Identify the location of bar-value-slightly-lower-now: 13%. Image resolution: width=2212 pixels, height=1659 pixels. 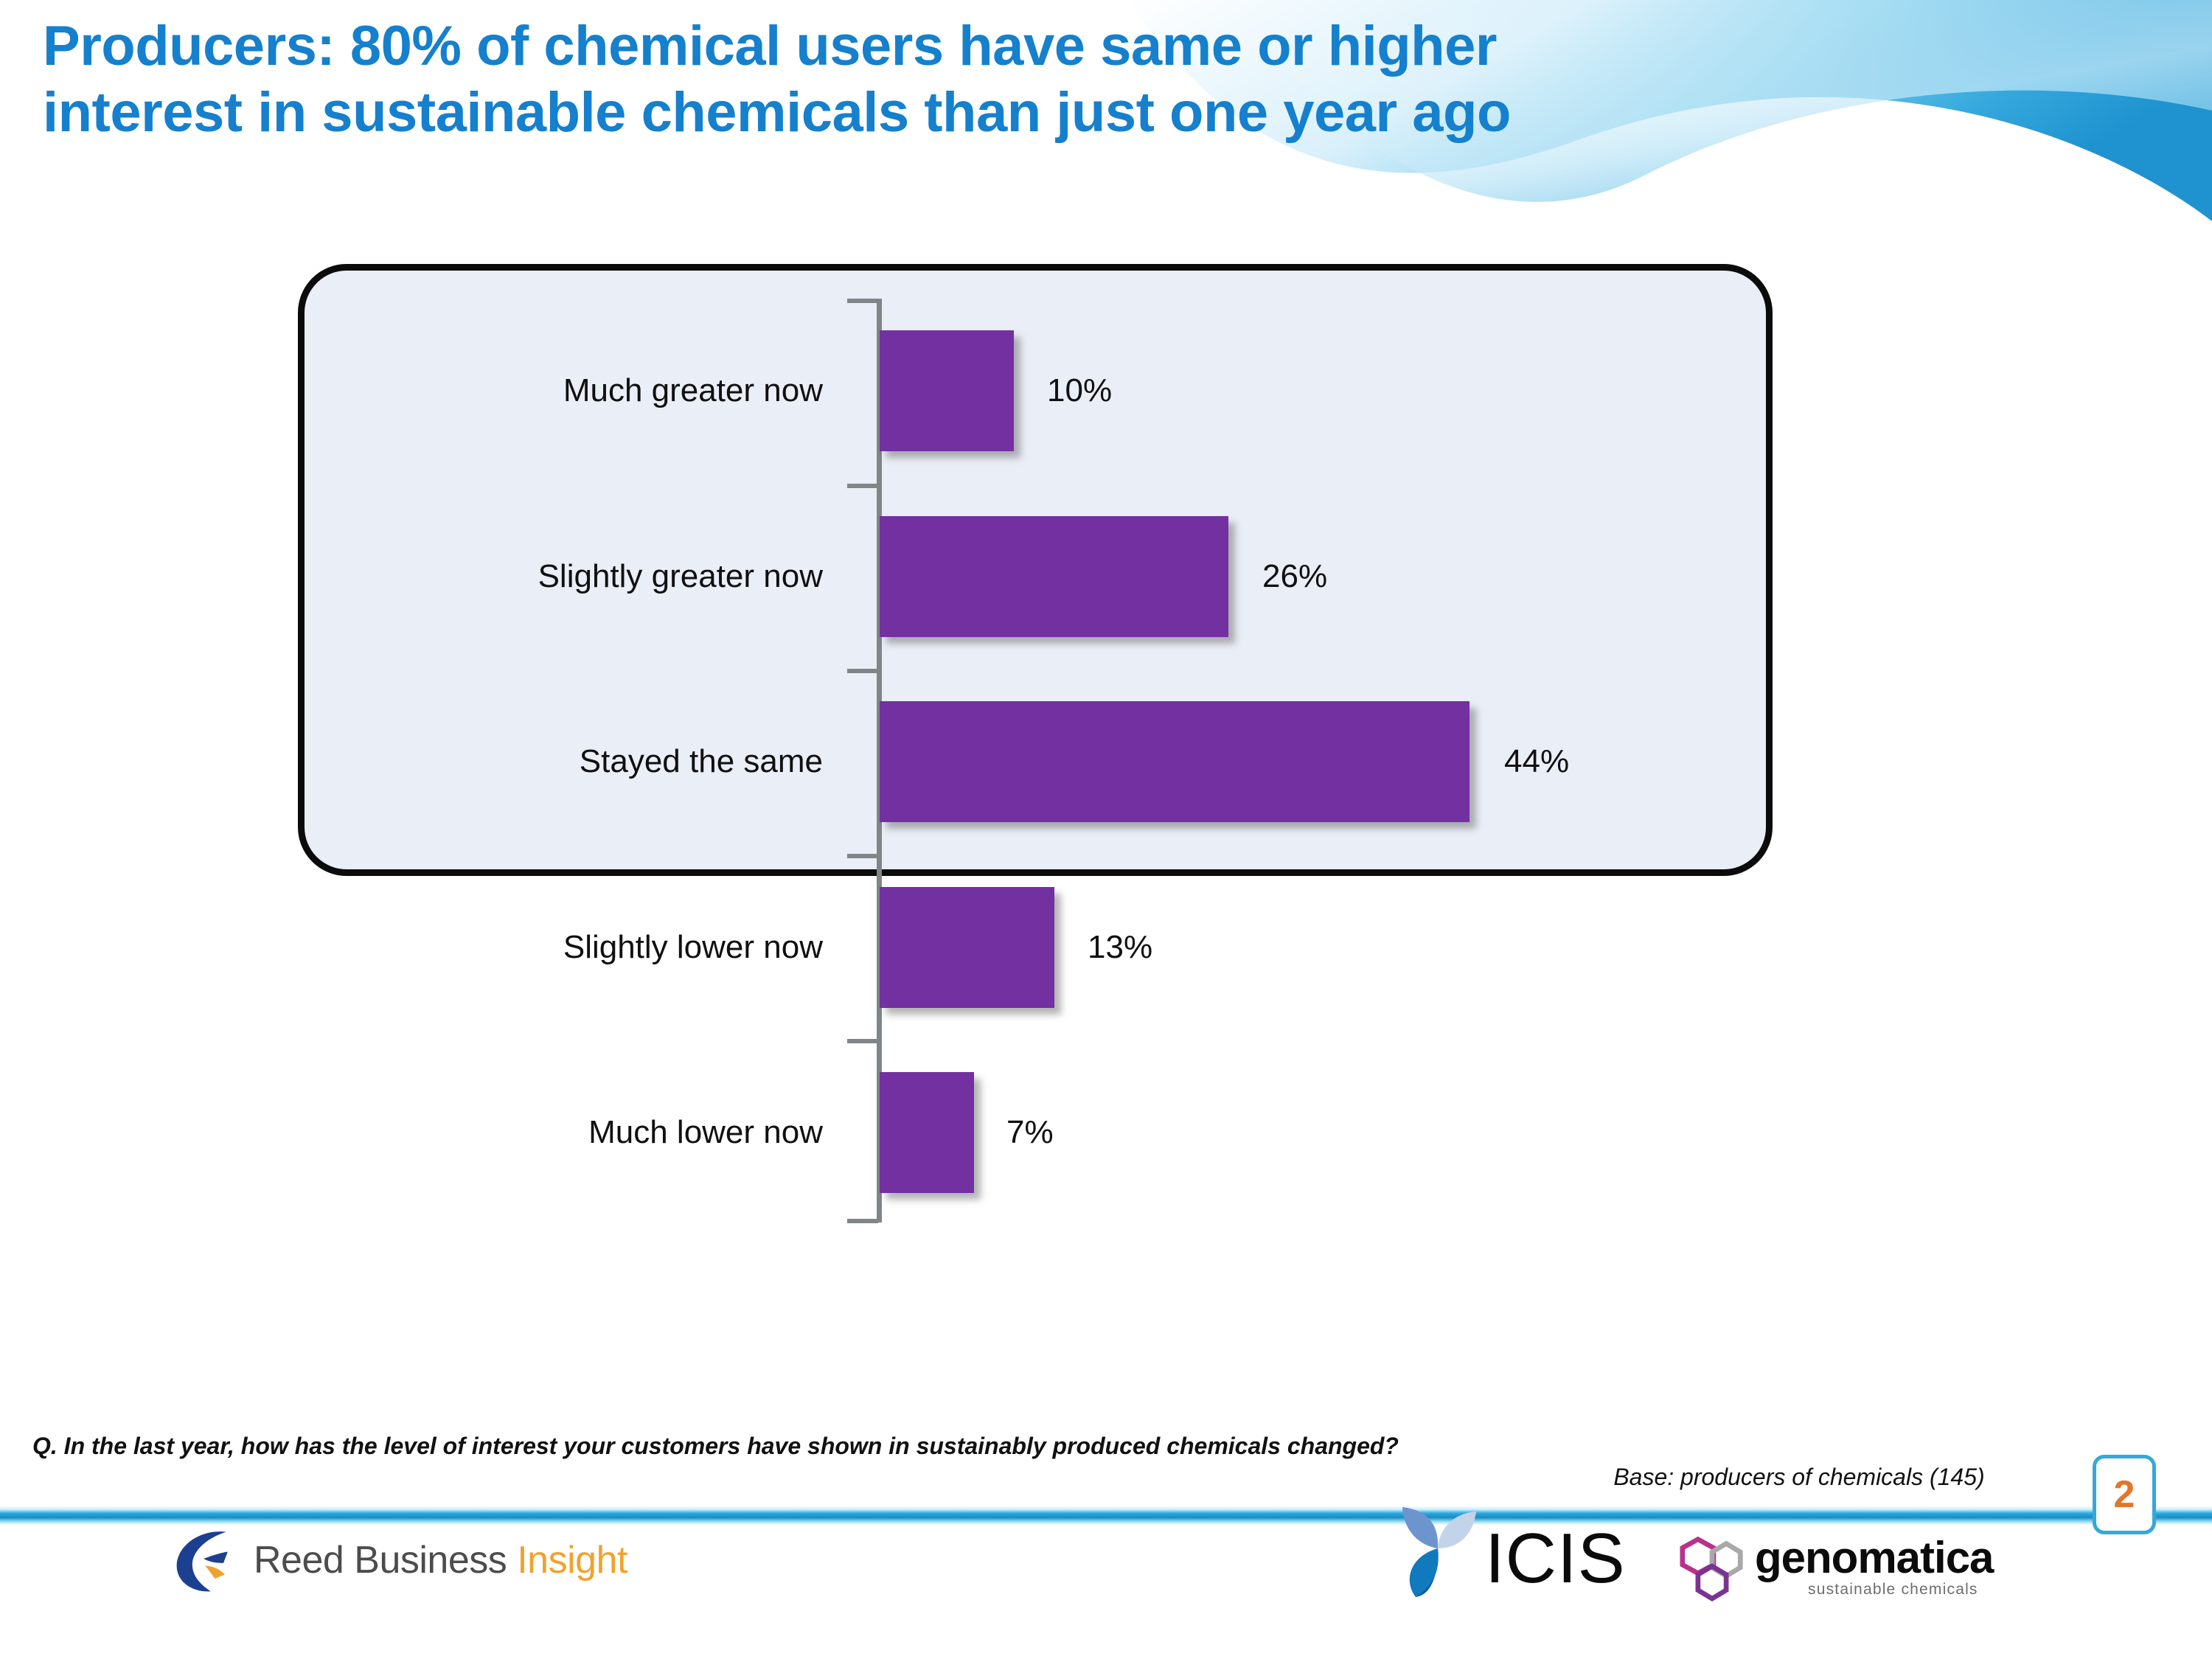
(1120, 947).